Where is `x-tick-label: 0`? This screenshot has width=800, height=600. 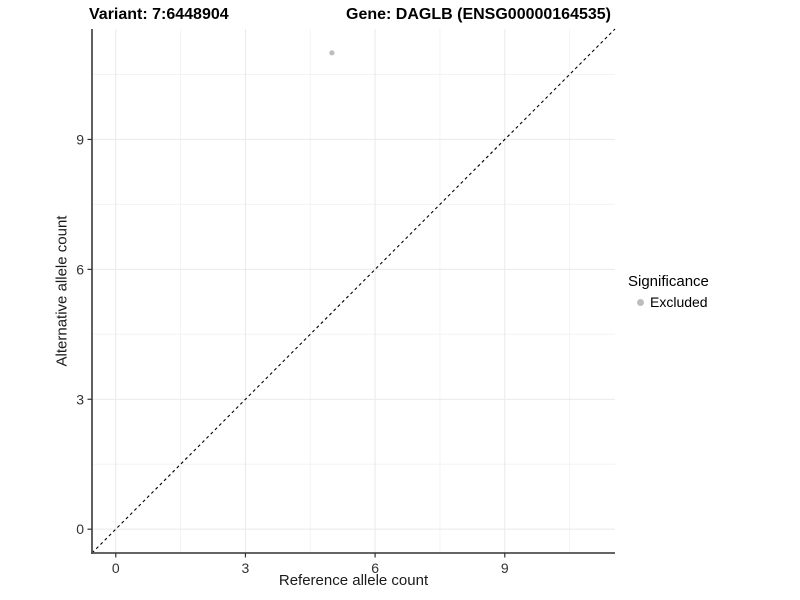
x-tick-label: 0 is located at coordinates (116, 568).